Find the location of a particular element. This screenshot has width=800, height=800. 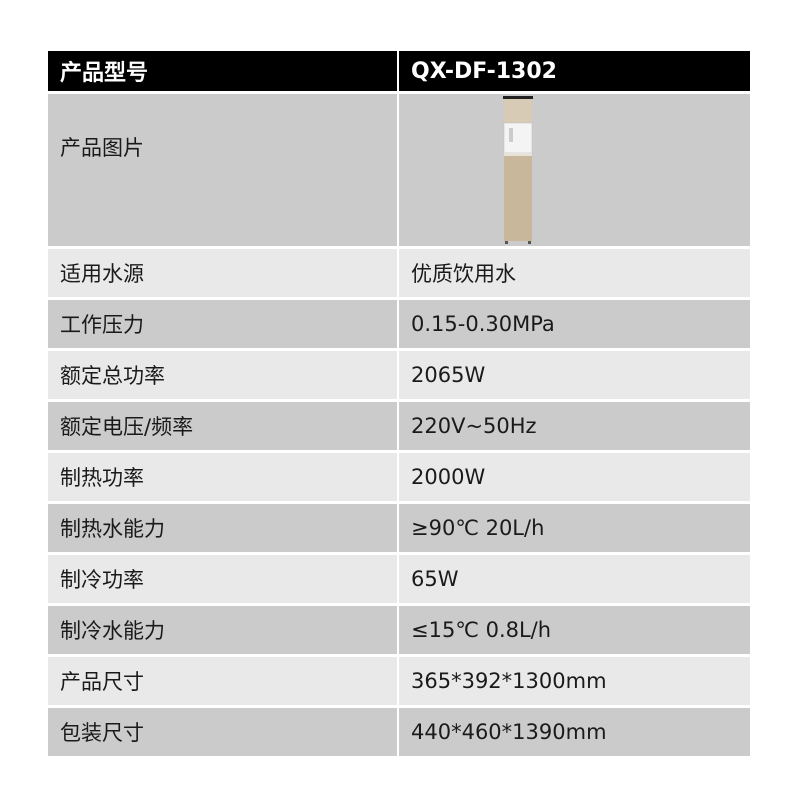

row-value: 2000W is located at coordinates (574, 477).